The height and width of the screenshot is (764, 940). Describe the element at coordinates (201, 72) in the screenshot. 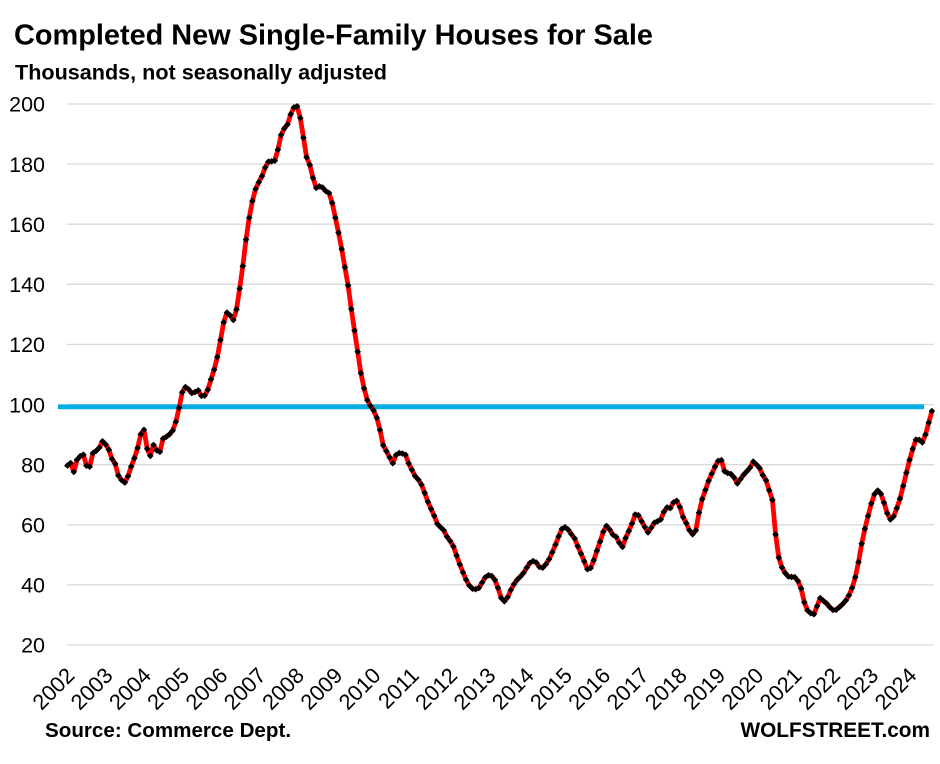

I see `svg-text:Thousands, not seasonally adju: Thousands, not seasonally adjusted` at that location.